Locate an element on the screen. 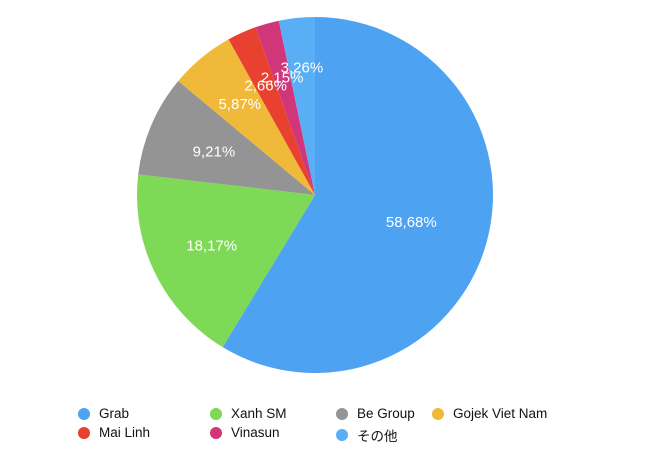 The height and width of the screenshot is (451, 650). slice-value-label: 2,66% is located at coordinates (265, 86).